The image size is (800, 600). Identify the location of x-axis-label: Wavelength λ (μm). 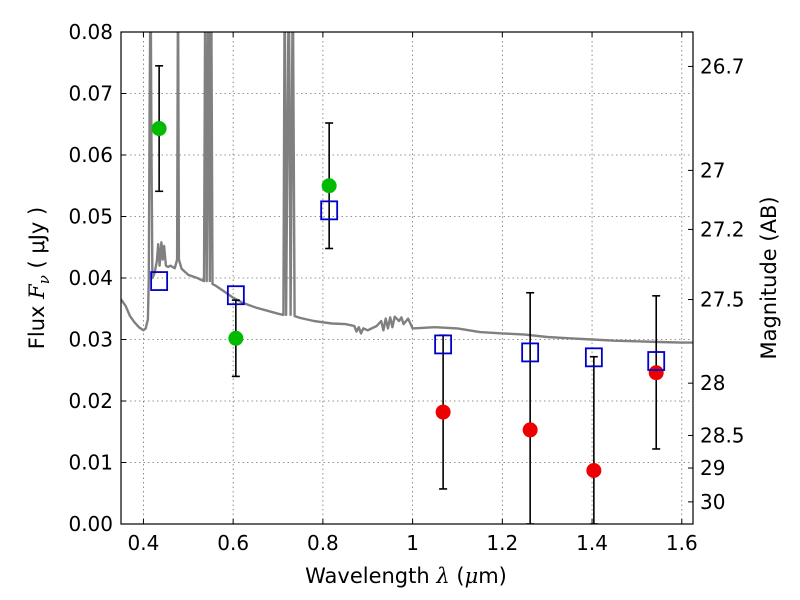
(406, 576).